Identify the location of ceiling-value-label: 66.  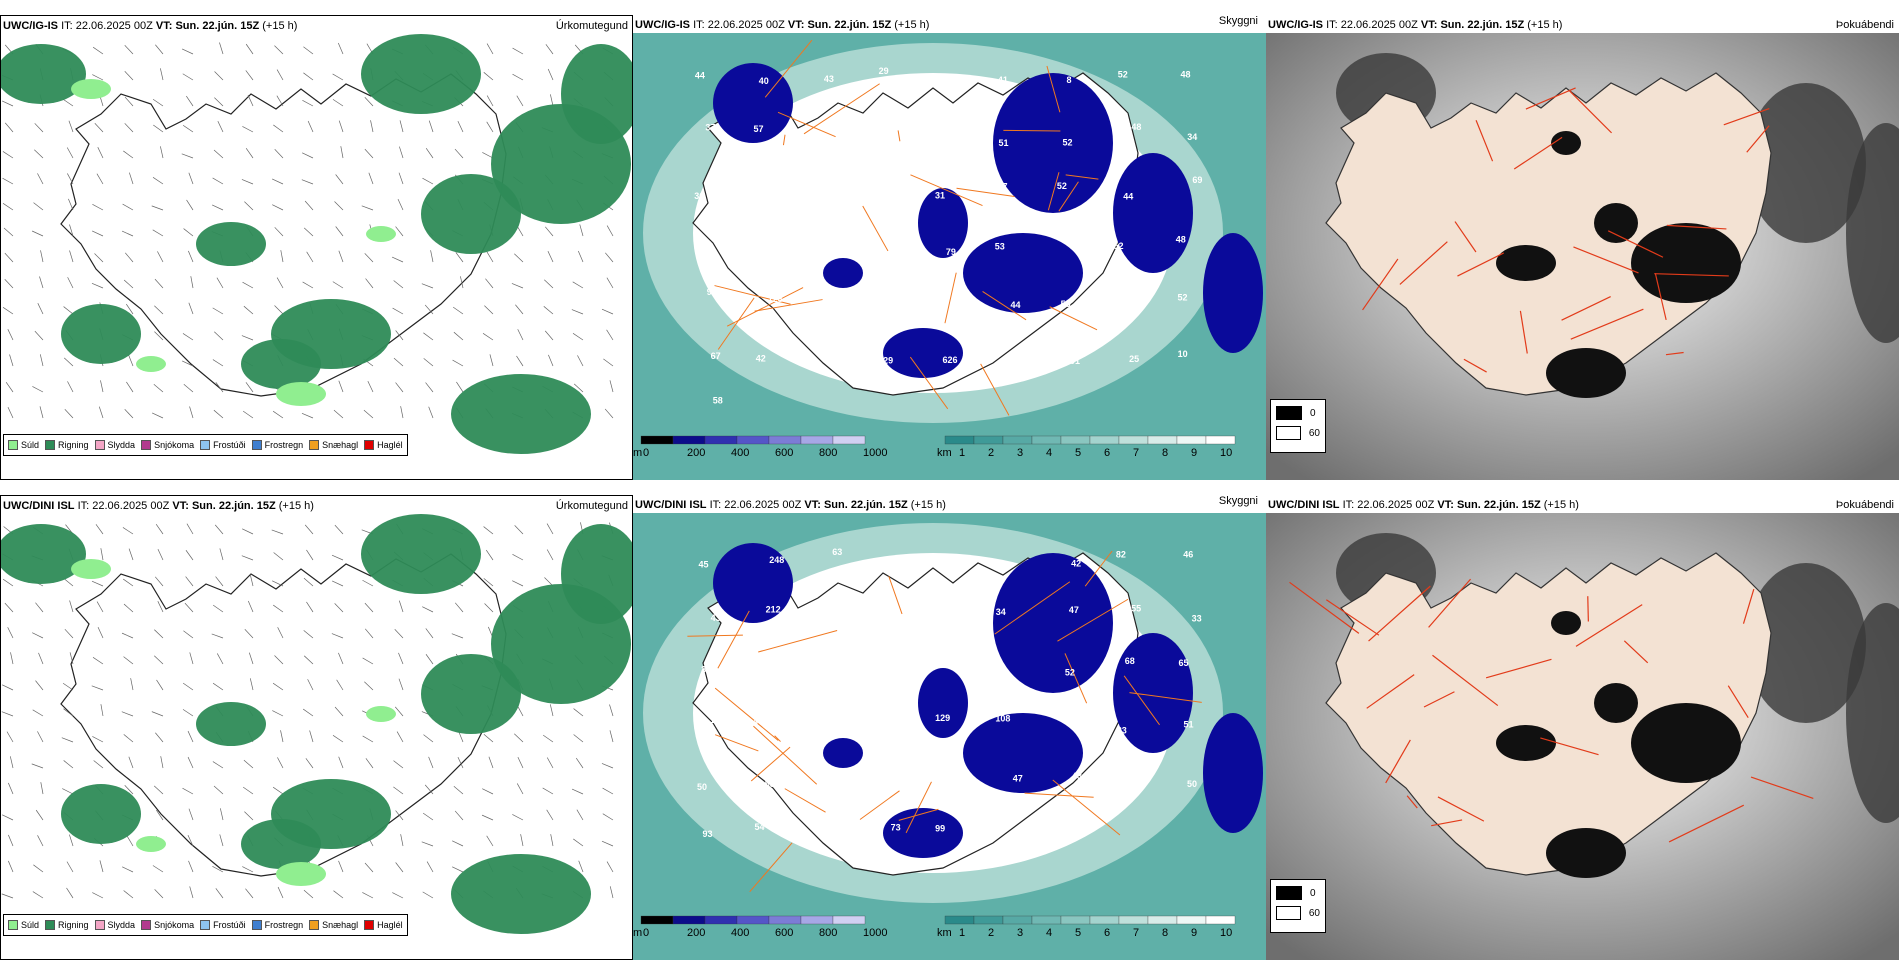
(823, 142).